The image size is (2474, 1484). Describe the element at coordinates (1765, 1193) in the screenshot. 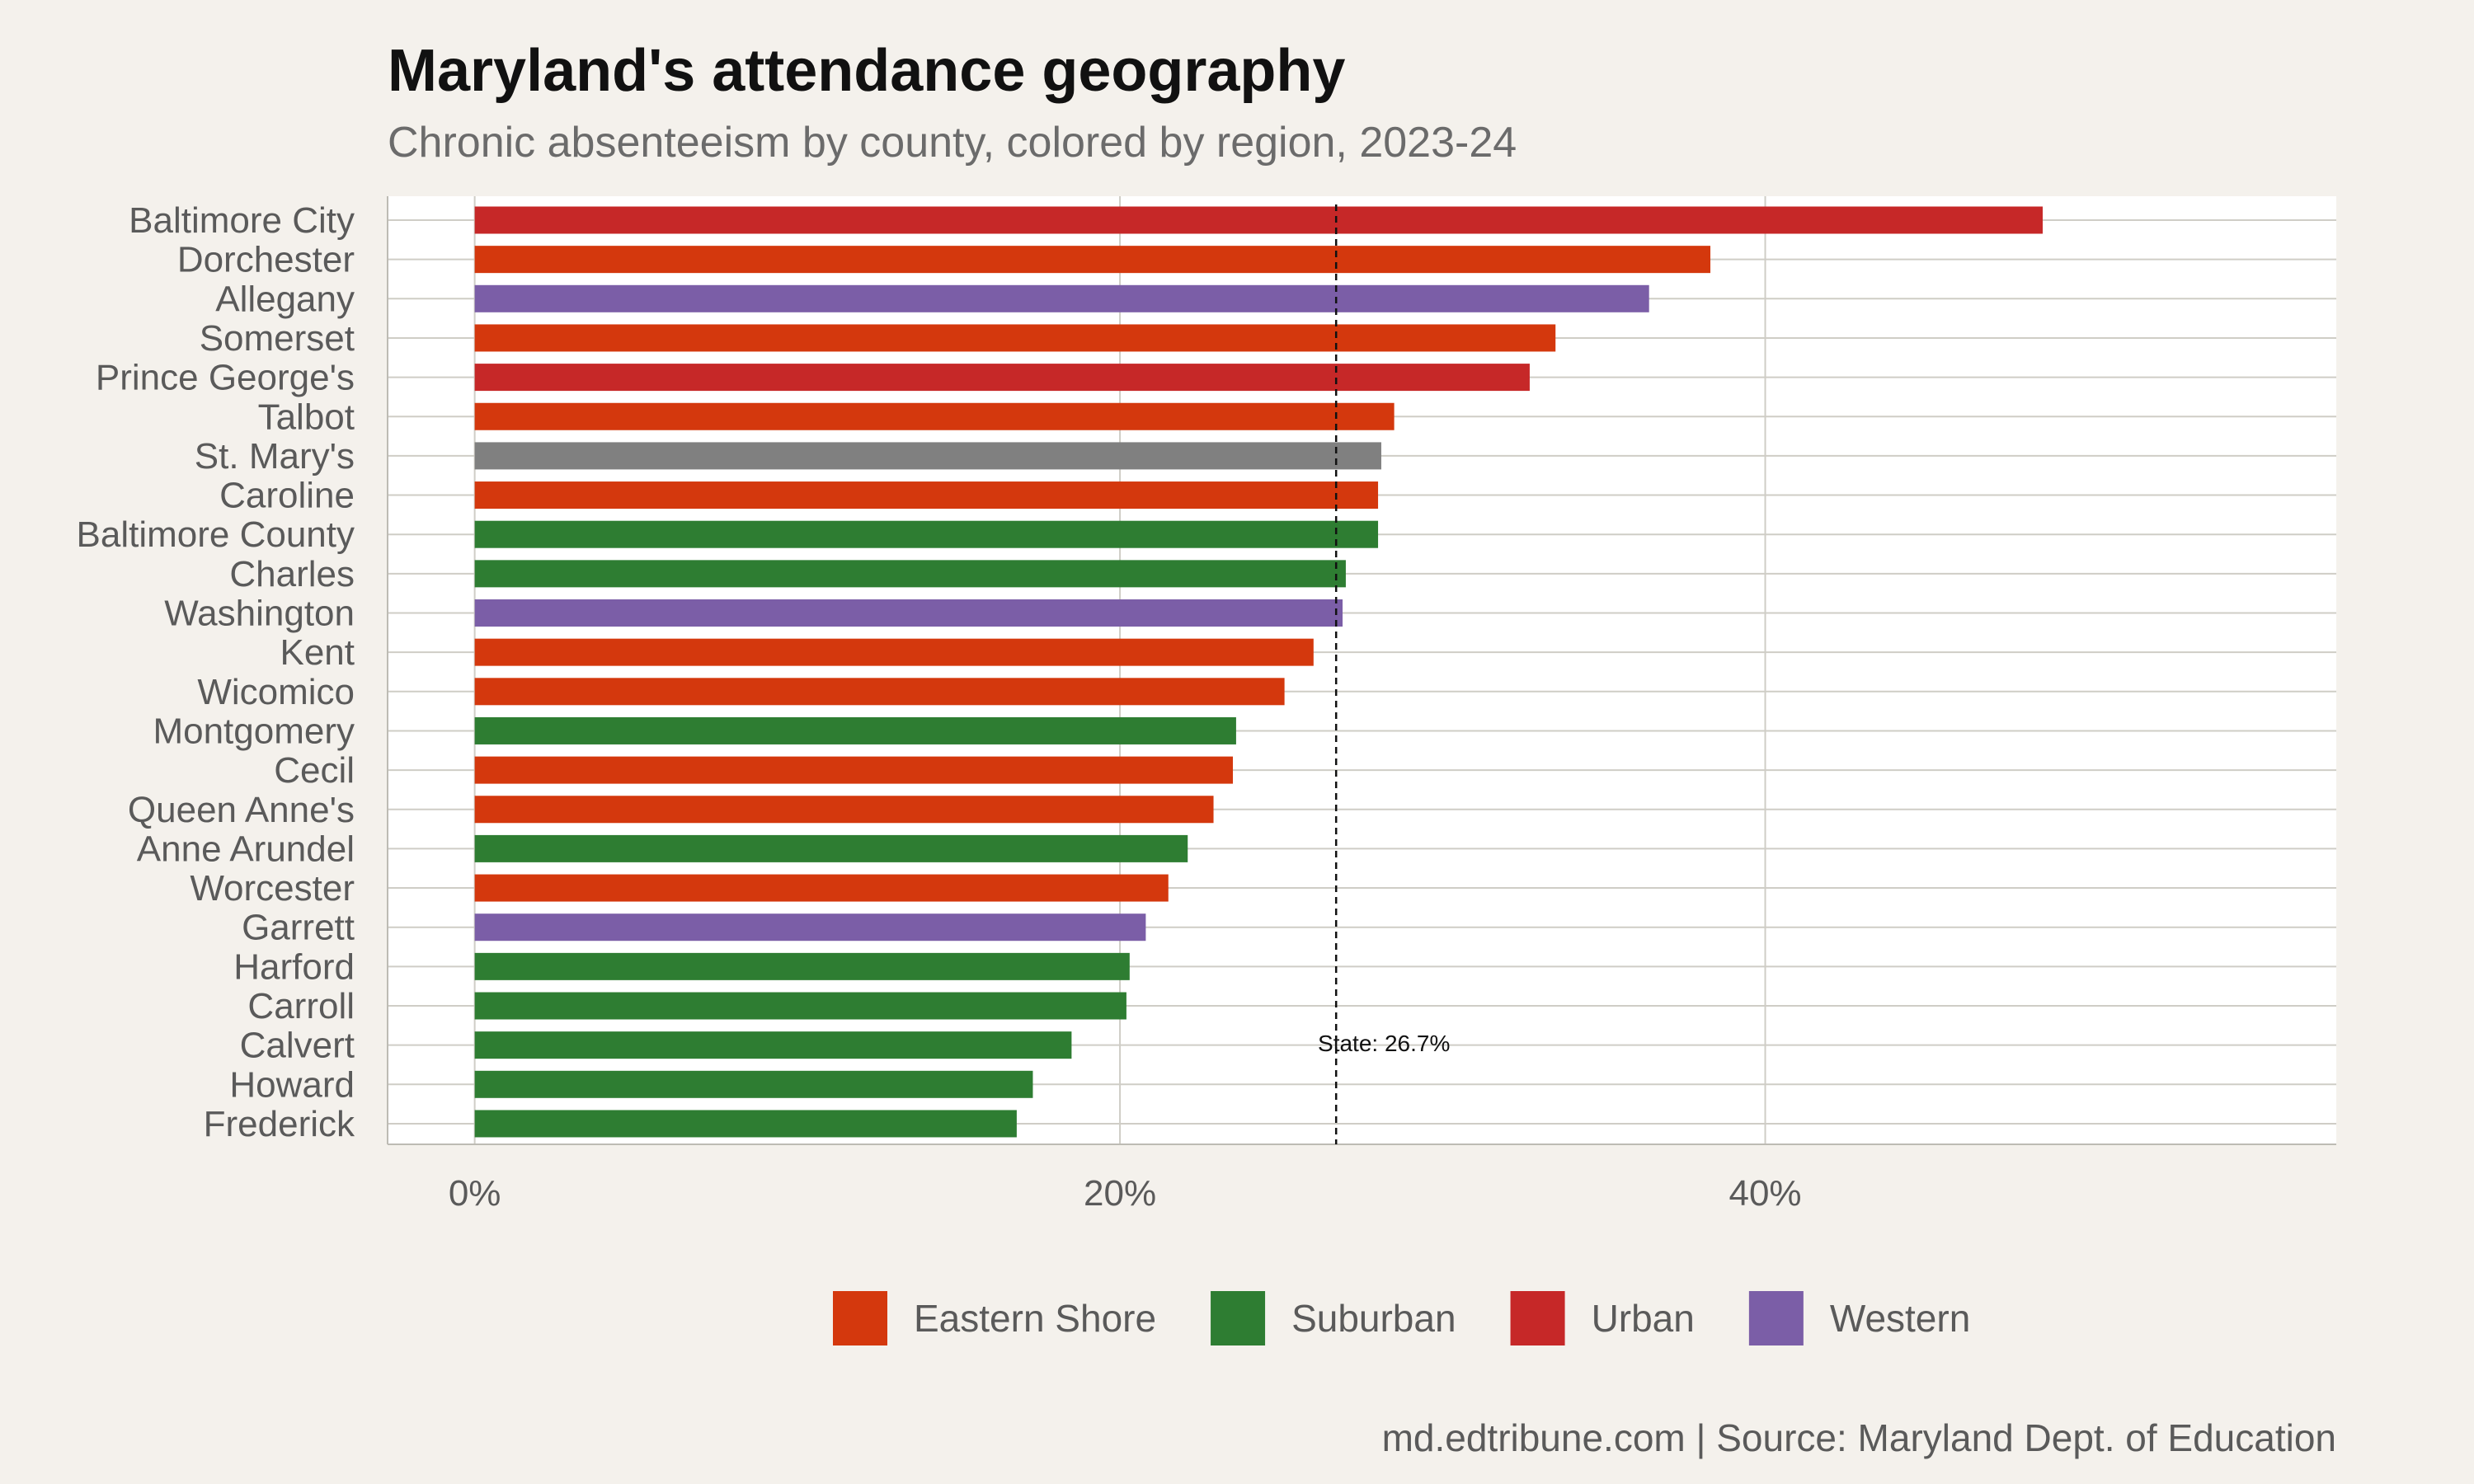

I see `x-tick-label: 40%` at that location.